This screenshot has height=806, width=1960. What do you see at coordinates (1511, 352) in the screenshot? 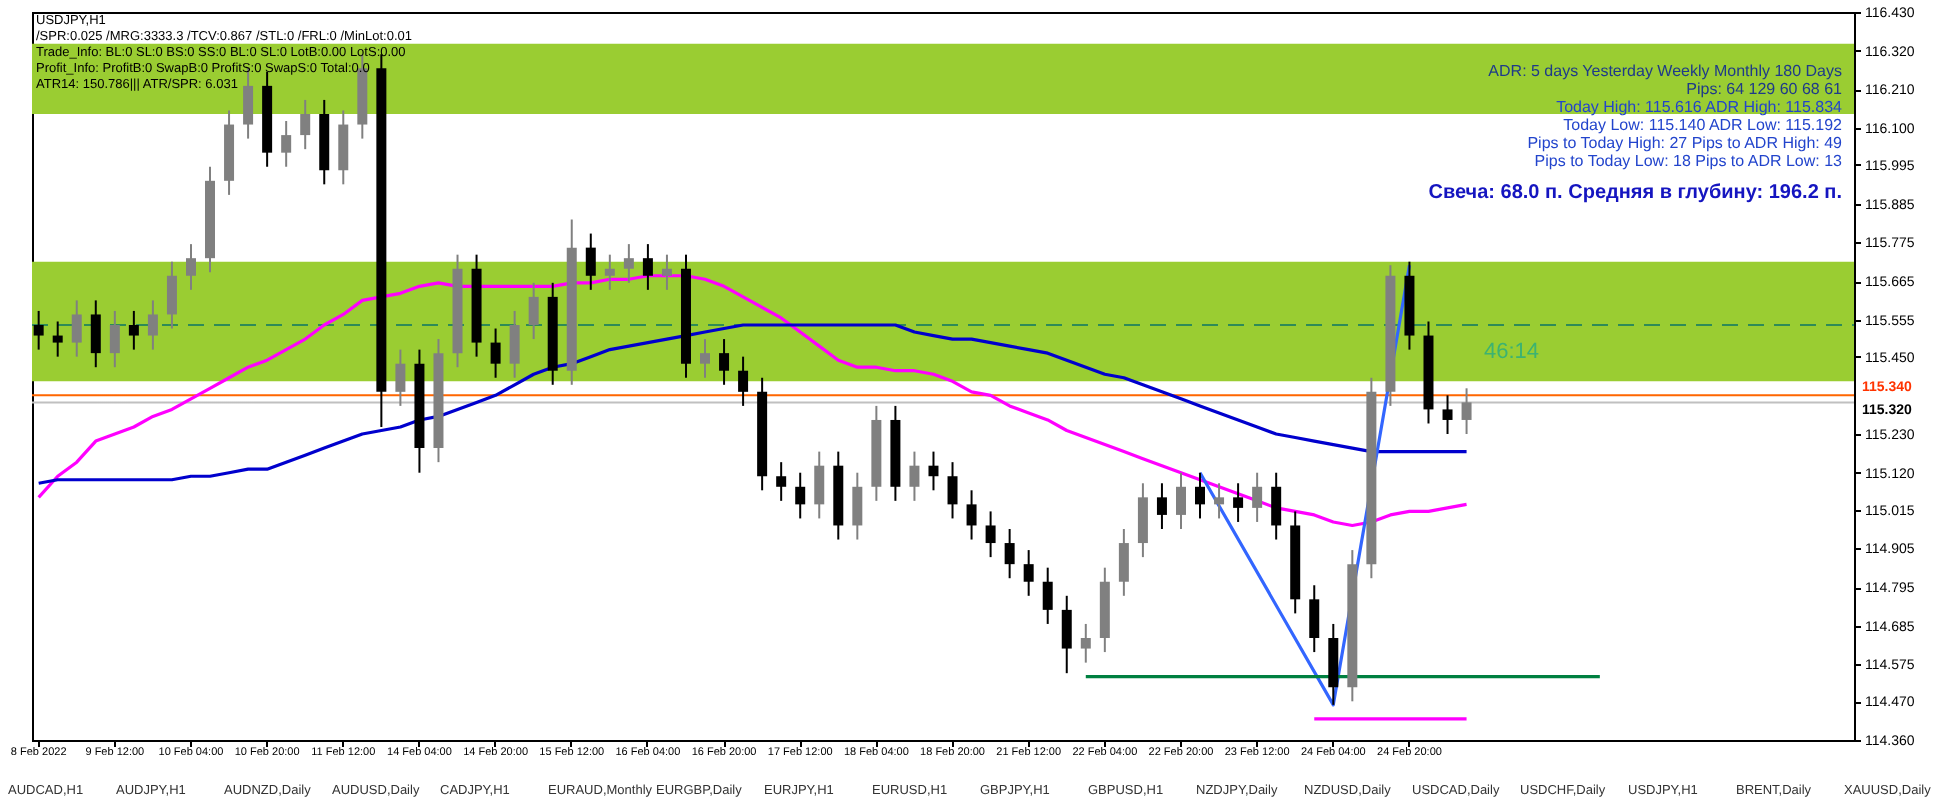
I see `annotation: 46:14` at bounding box center [1511, 352].